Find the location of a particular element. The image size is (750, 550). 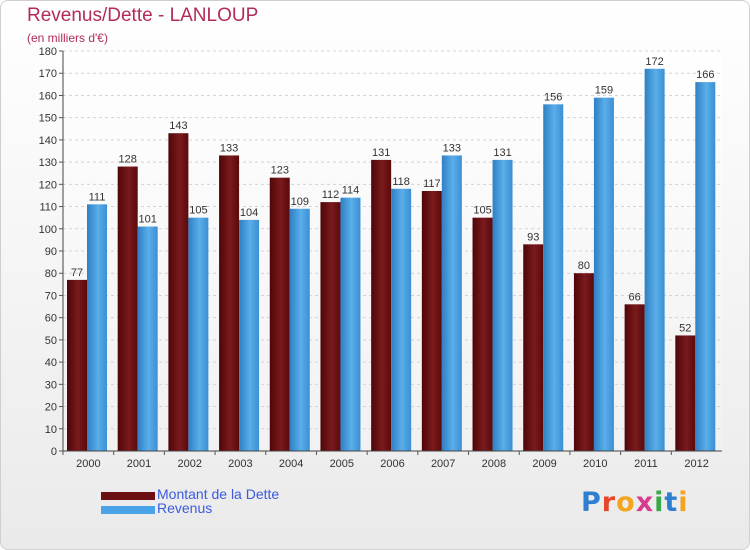

y-tick-label: 20 is located at coordinates (51, 408).